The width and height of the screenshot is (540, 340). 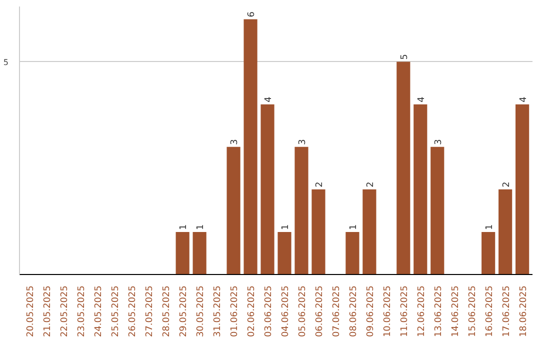 What do you see at coordinates (48, 312) in the screenshot?
I see `x-tick-label: 21.05.2025` at bounding box center [48, 312].